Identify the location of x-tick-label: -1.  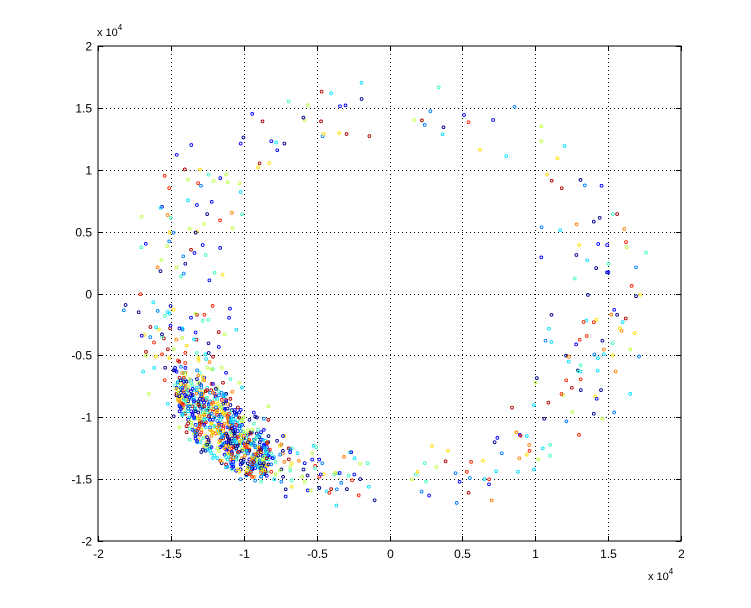
(244, 554).